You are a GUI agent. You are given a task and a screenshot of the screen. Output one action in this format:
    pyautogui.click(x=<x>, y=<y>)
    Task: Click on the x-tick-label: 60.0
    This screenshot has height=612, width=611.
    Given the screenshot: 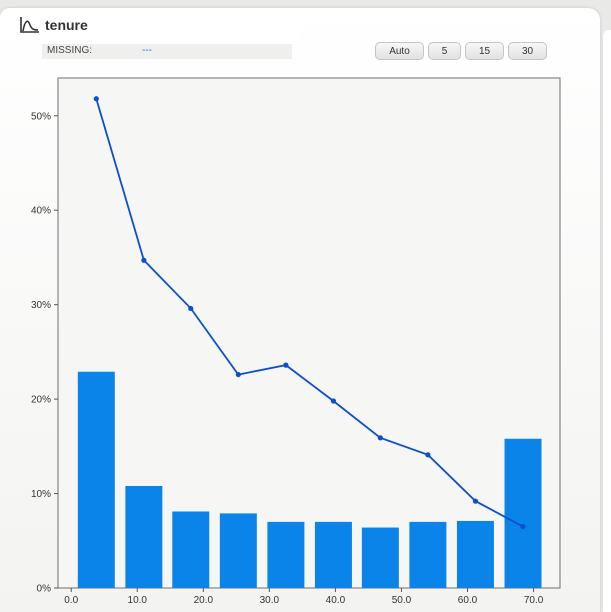 What is the action you would take?
    pyautogui.click(x=468, y=600)
    